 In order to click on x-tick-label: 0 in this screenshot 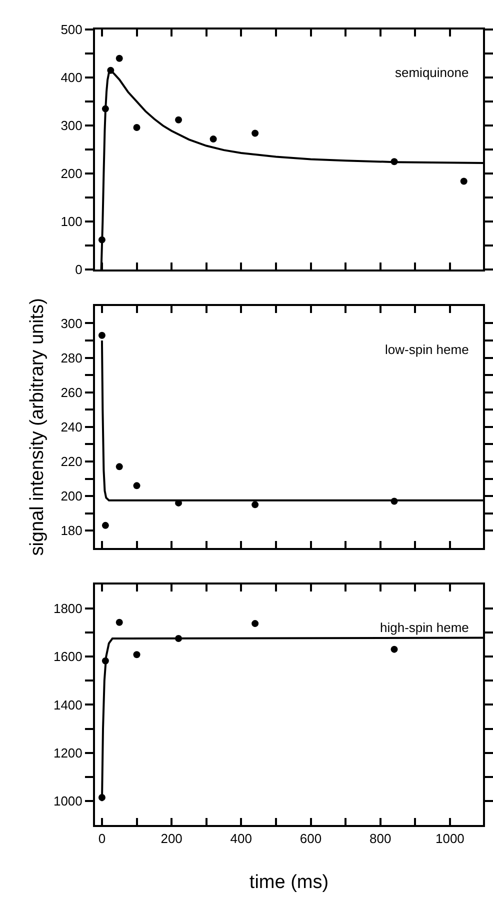, I will do `click(102, 838)`.